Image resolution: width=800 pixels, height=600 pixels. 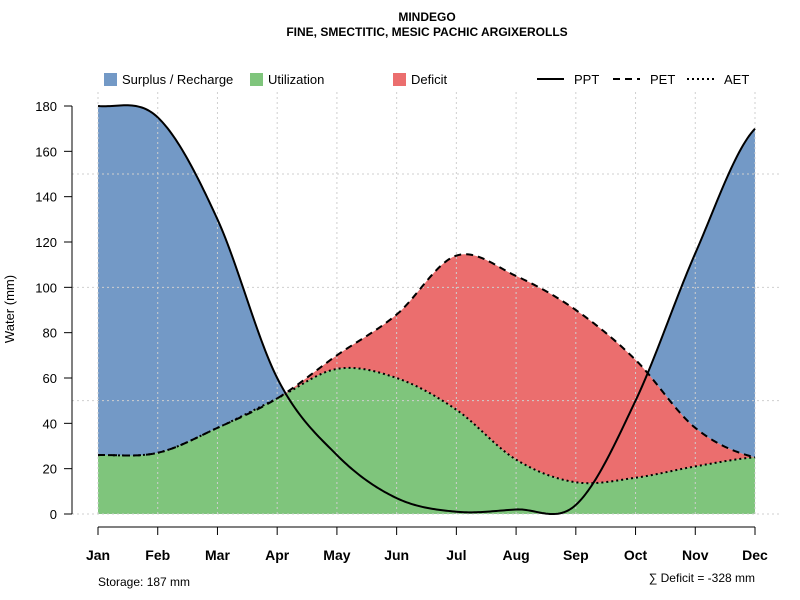 I want to click on x-tick-label: Jun, so click(x=396, y=555).